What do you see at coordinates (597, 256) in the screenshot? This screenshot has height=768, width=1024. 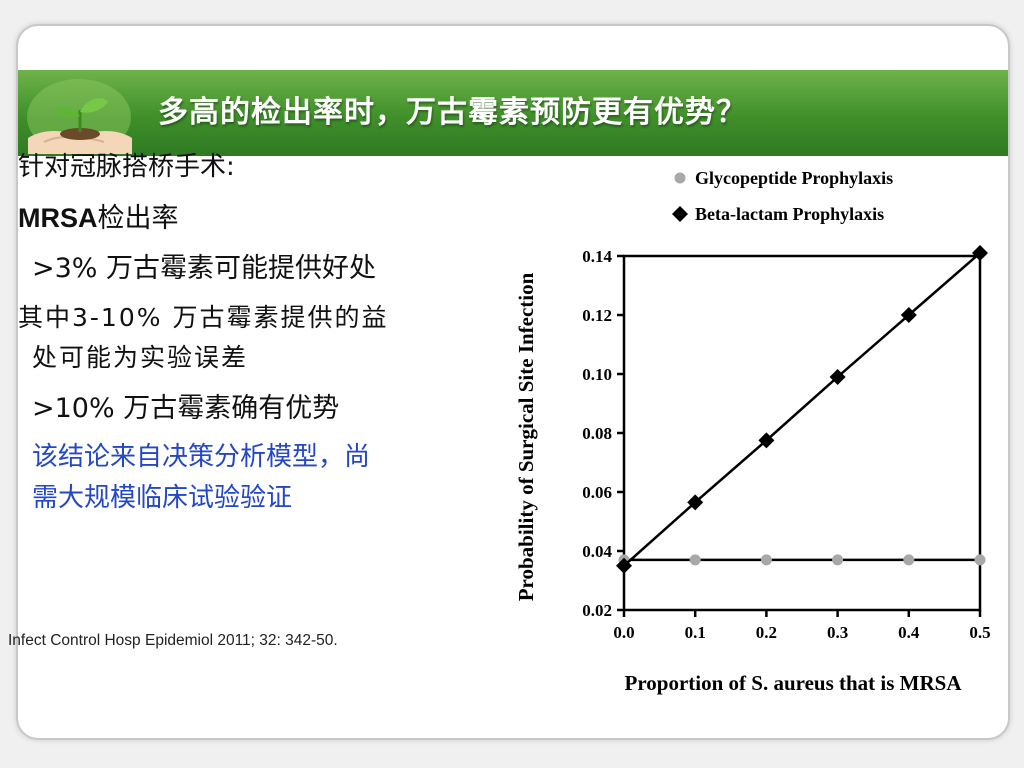 I see `y-tick-label: 0.14` at bounding box center [597, 256].